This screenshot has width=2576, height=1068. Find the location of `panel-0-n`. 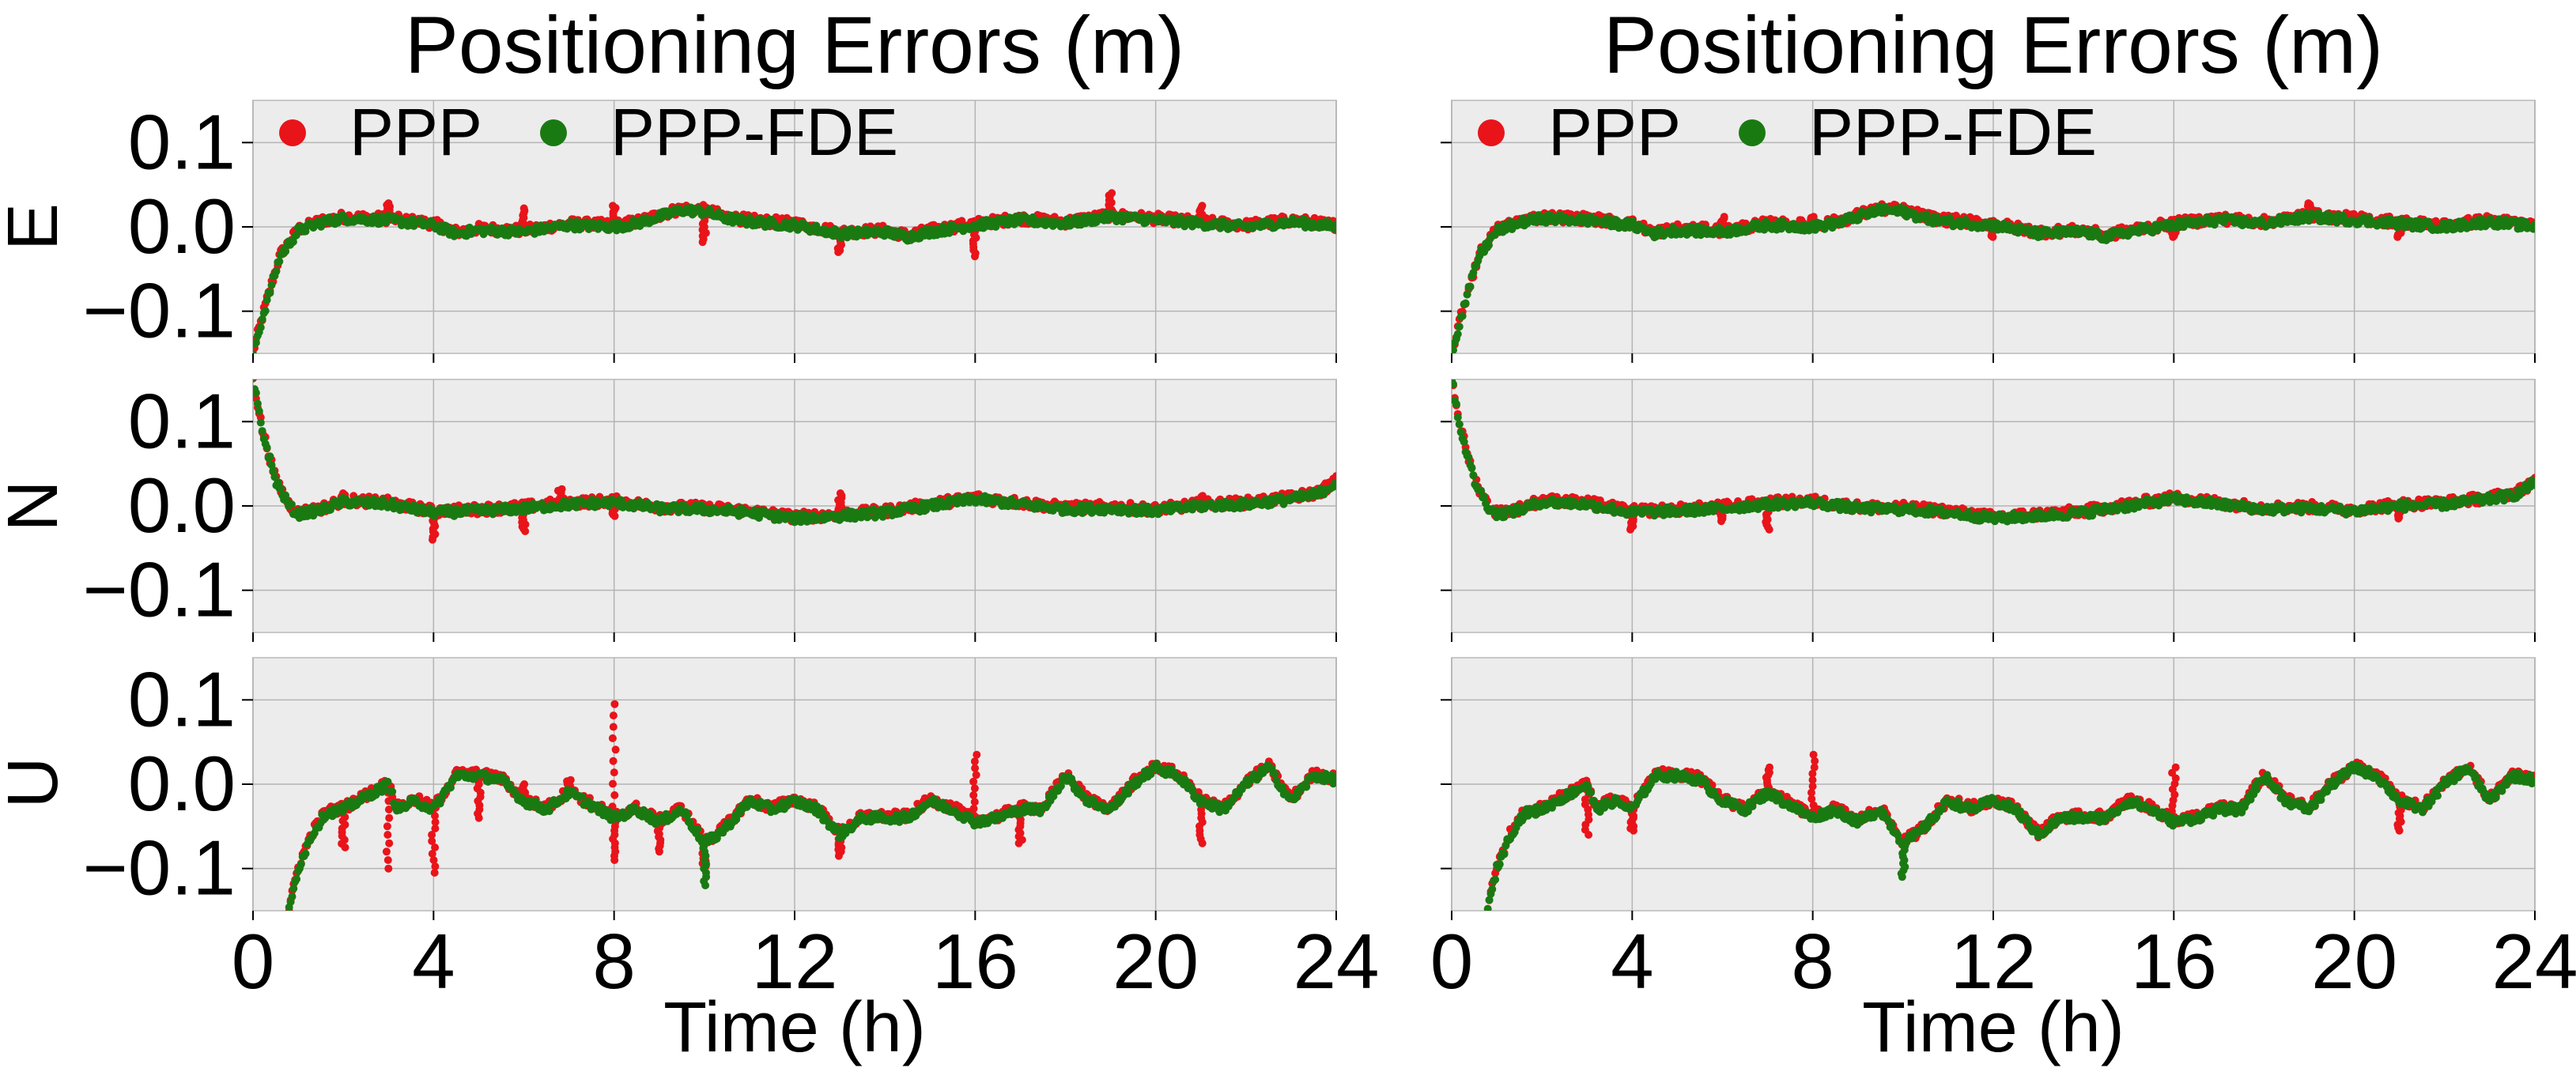

panel-0-n is located at coordinates (794, 504).